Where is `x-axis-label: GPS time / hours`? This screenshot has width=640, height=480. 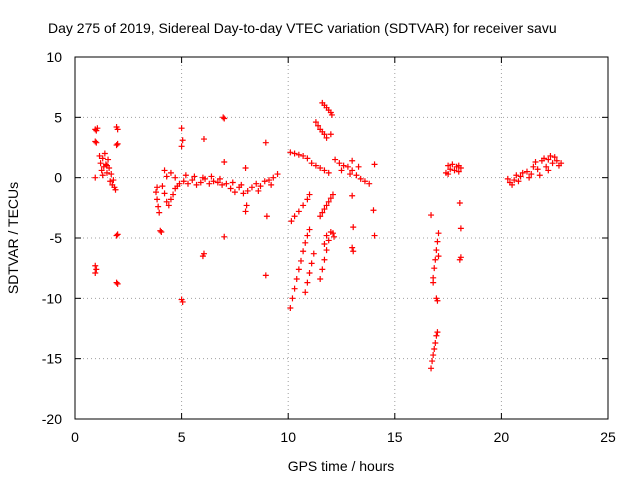 x-axis-label: GPS time / hours is located at coordinates (341, 466).